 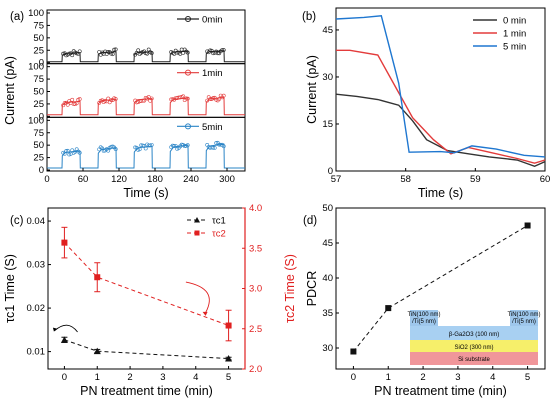 What do you see at coordinates (66, 328) in the screenshot?
I see `axis-arrow-left` at bounding box center [66, 328].